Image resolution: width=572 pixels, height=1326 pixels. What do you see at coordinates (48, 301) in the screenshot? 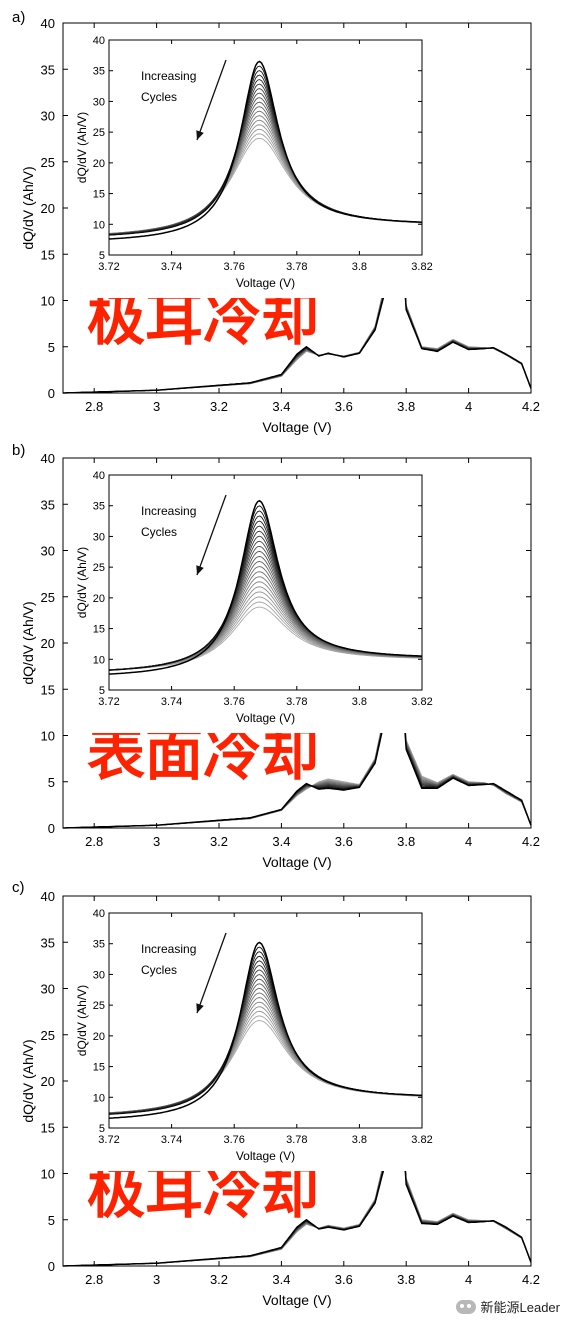
I see `y-tick-label: 10` at bounding box center [48, 301].